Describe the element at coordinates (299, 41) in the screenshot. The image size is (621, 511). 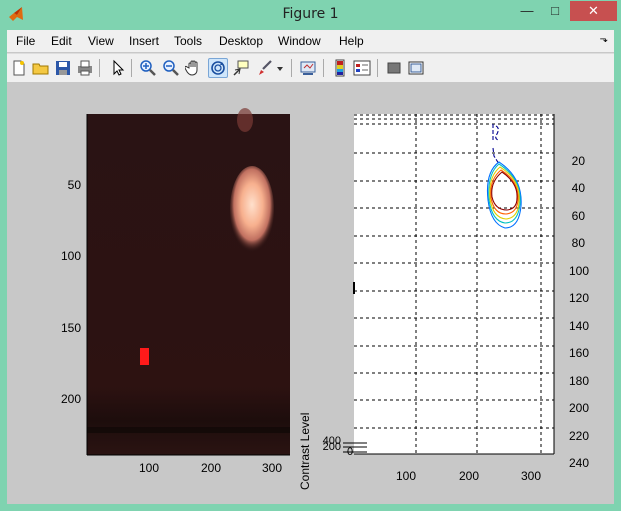
I see `menu-window: Window` at that location.